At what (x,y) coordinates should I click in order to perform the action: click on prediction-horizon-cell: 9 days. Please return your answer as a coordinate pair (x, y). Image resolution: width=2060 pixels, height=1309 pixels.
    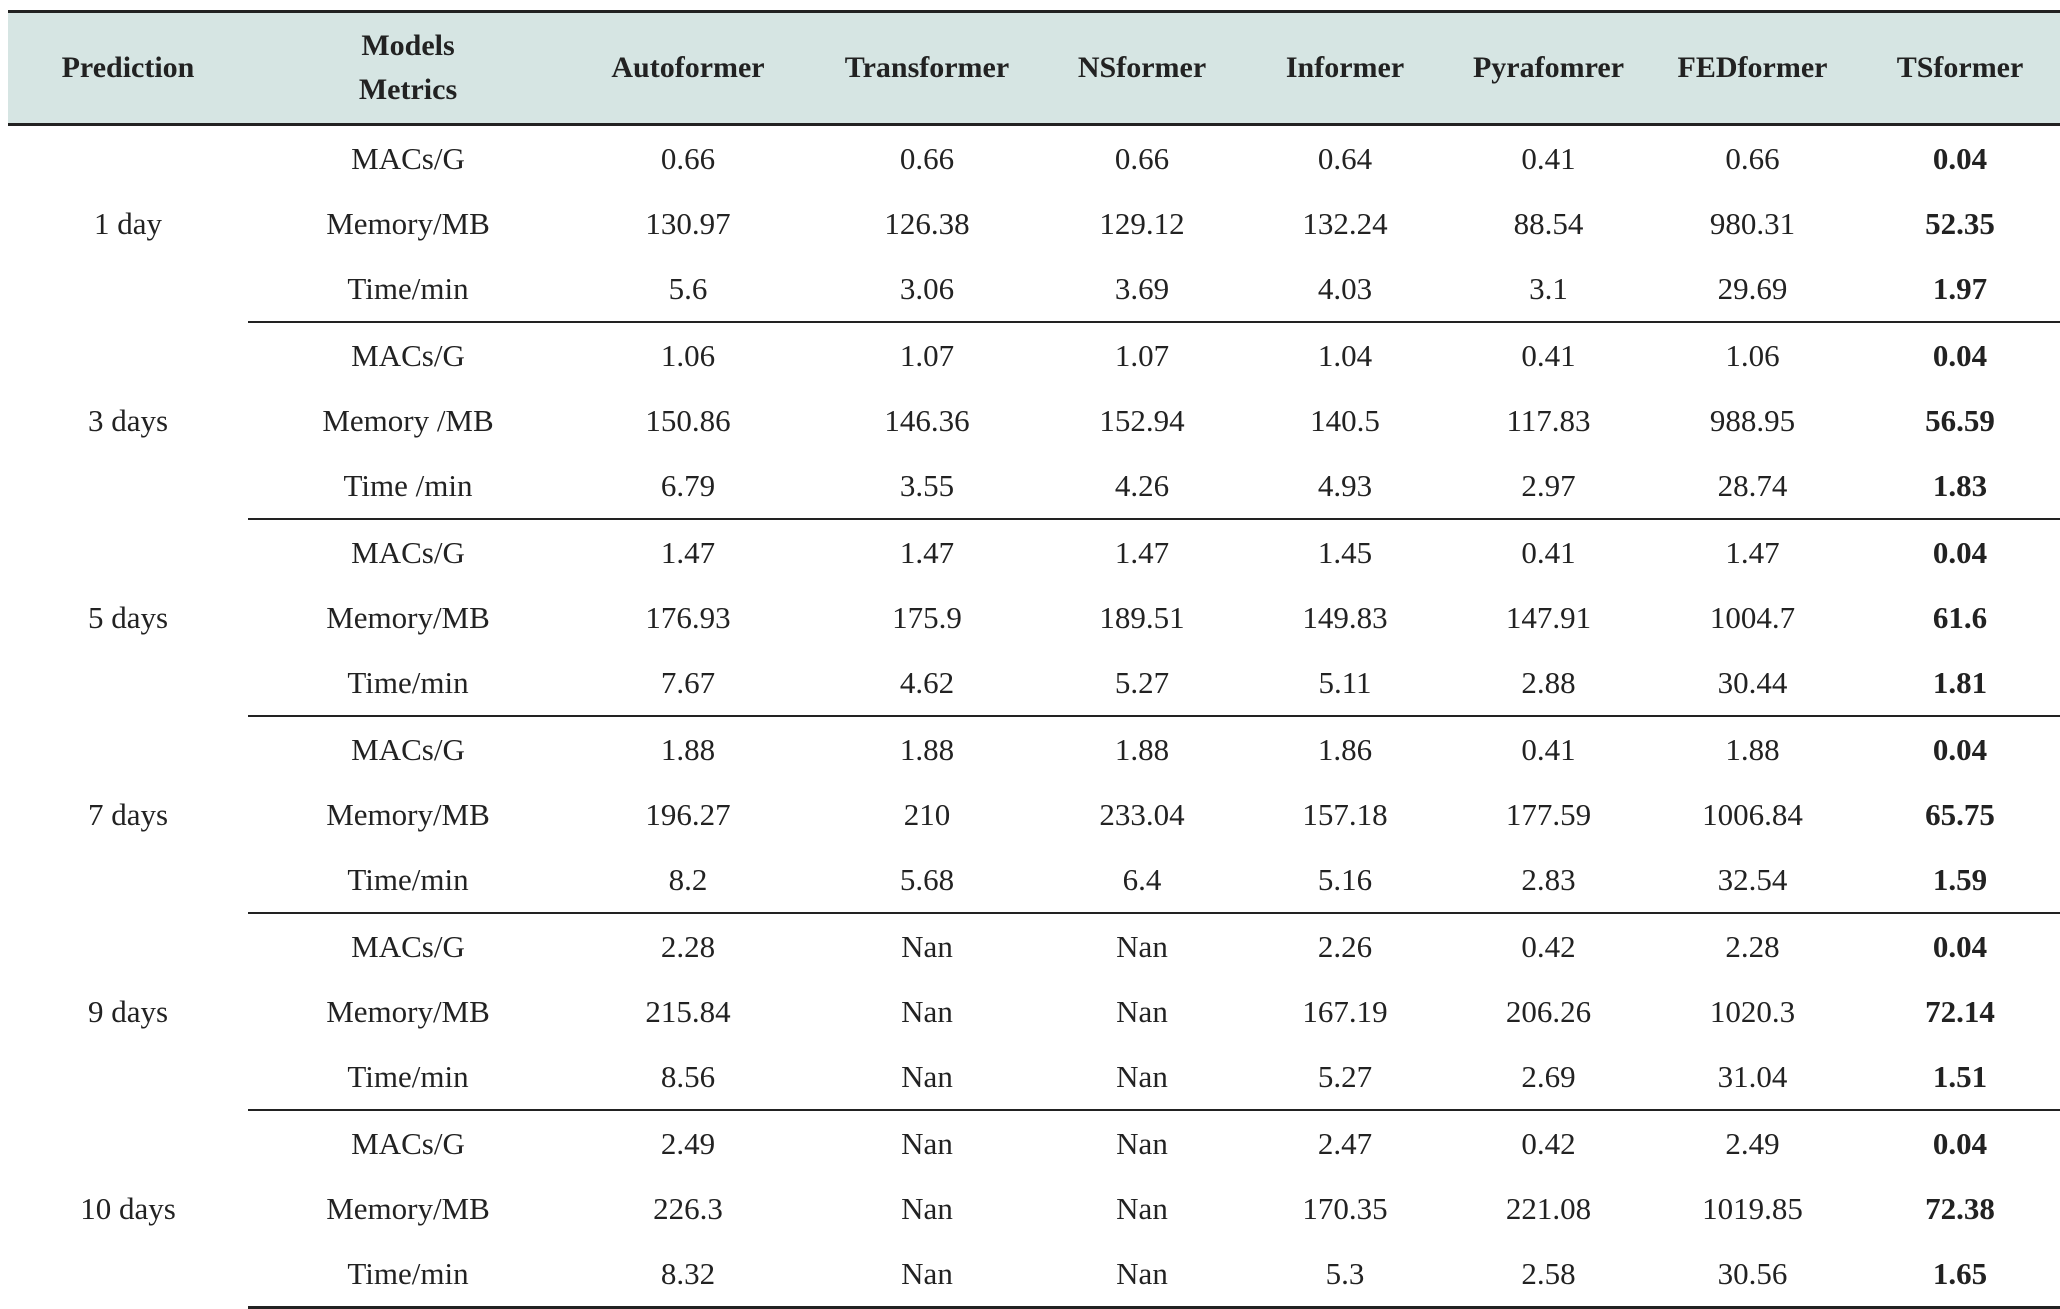
    Looking at the image, I should click on (128, 1011).